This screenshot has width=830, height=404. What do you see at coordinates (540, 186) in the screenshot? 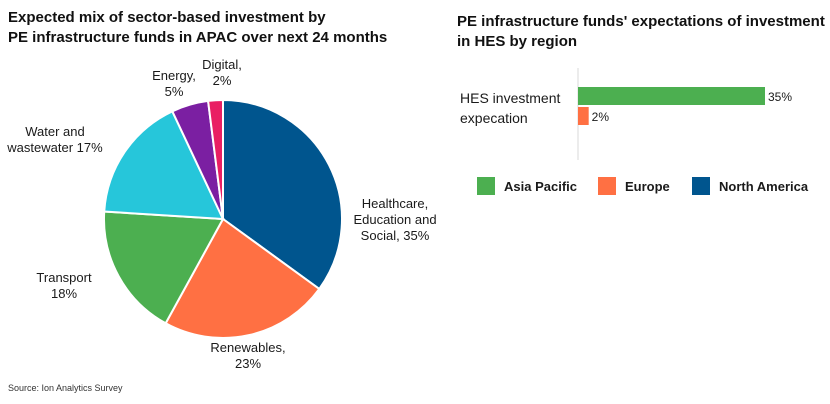
I see `legend-label-asia-pacific: Asia Pacific` at bounding box center [540, 186].